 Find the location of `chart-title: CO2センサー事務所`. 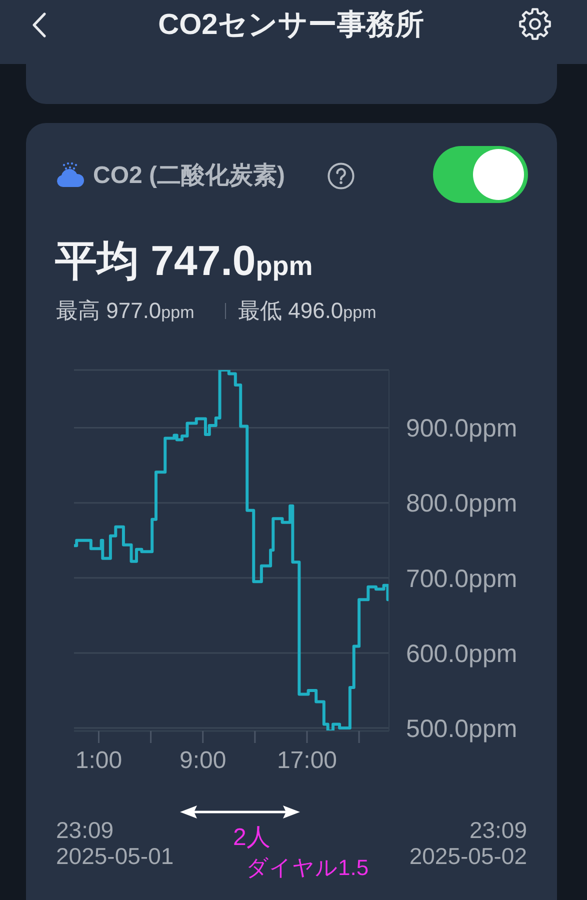

chart-title: CO2センサー事務所 is located at coordinates (291, 25).